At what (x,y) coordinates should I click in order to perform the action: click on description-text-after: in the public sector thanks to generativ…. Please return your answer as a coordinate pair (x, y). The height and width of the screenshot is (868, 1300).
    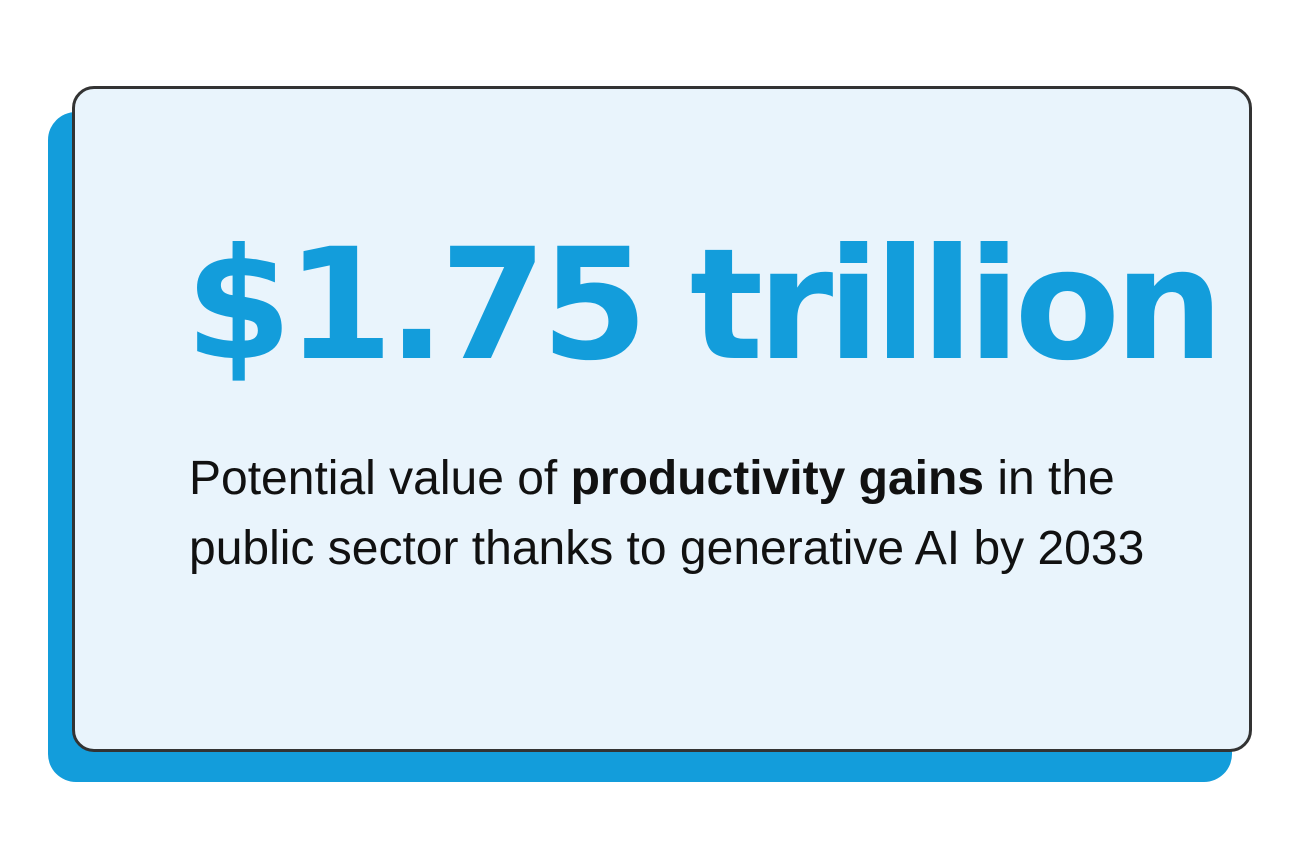
    Looking at the image, I should click on (667, 513).